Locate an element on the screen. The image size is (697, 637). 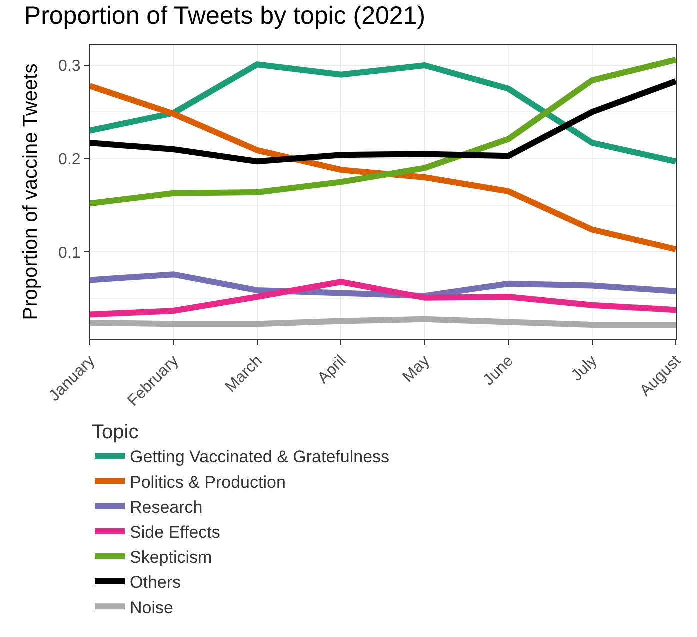
legend-title: Topic is located at coordinates (115, 433).